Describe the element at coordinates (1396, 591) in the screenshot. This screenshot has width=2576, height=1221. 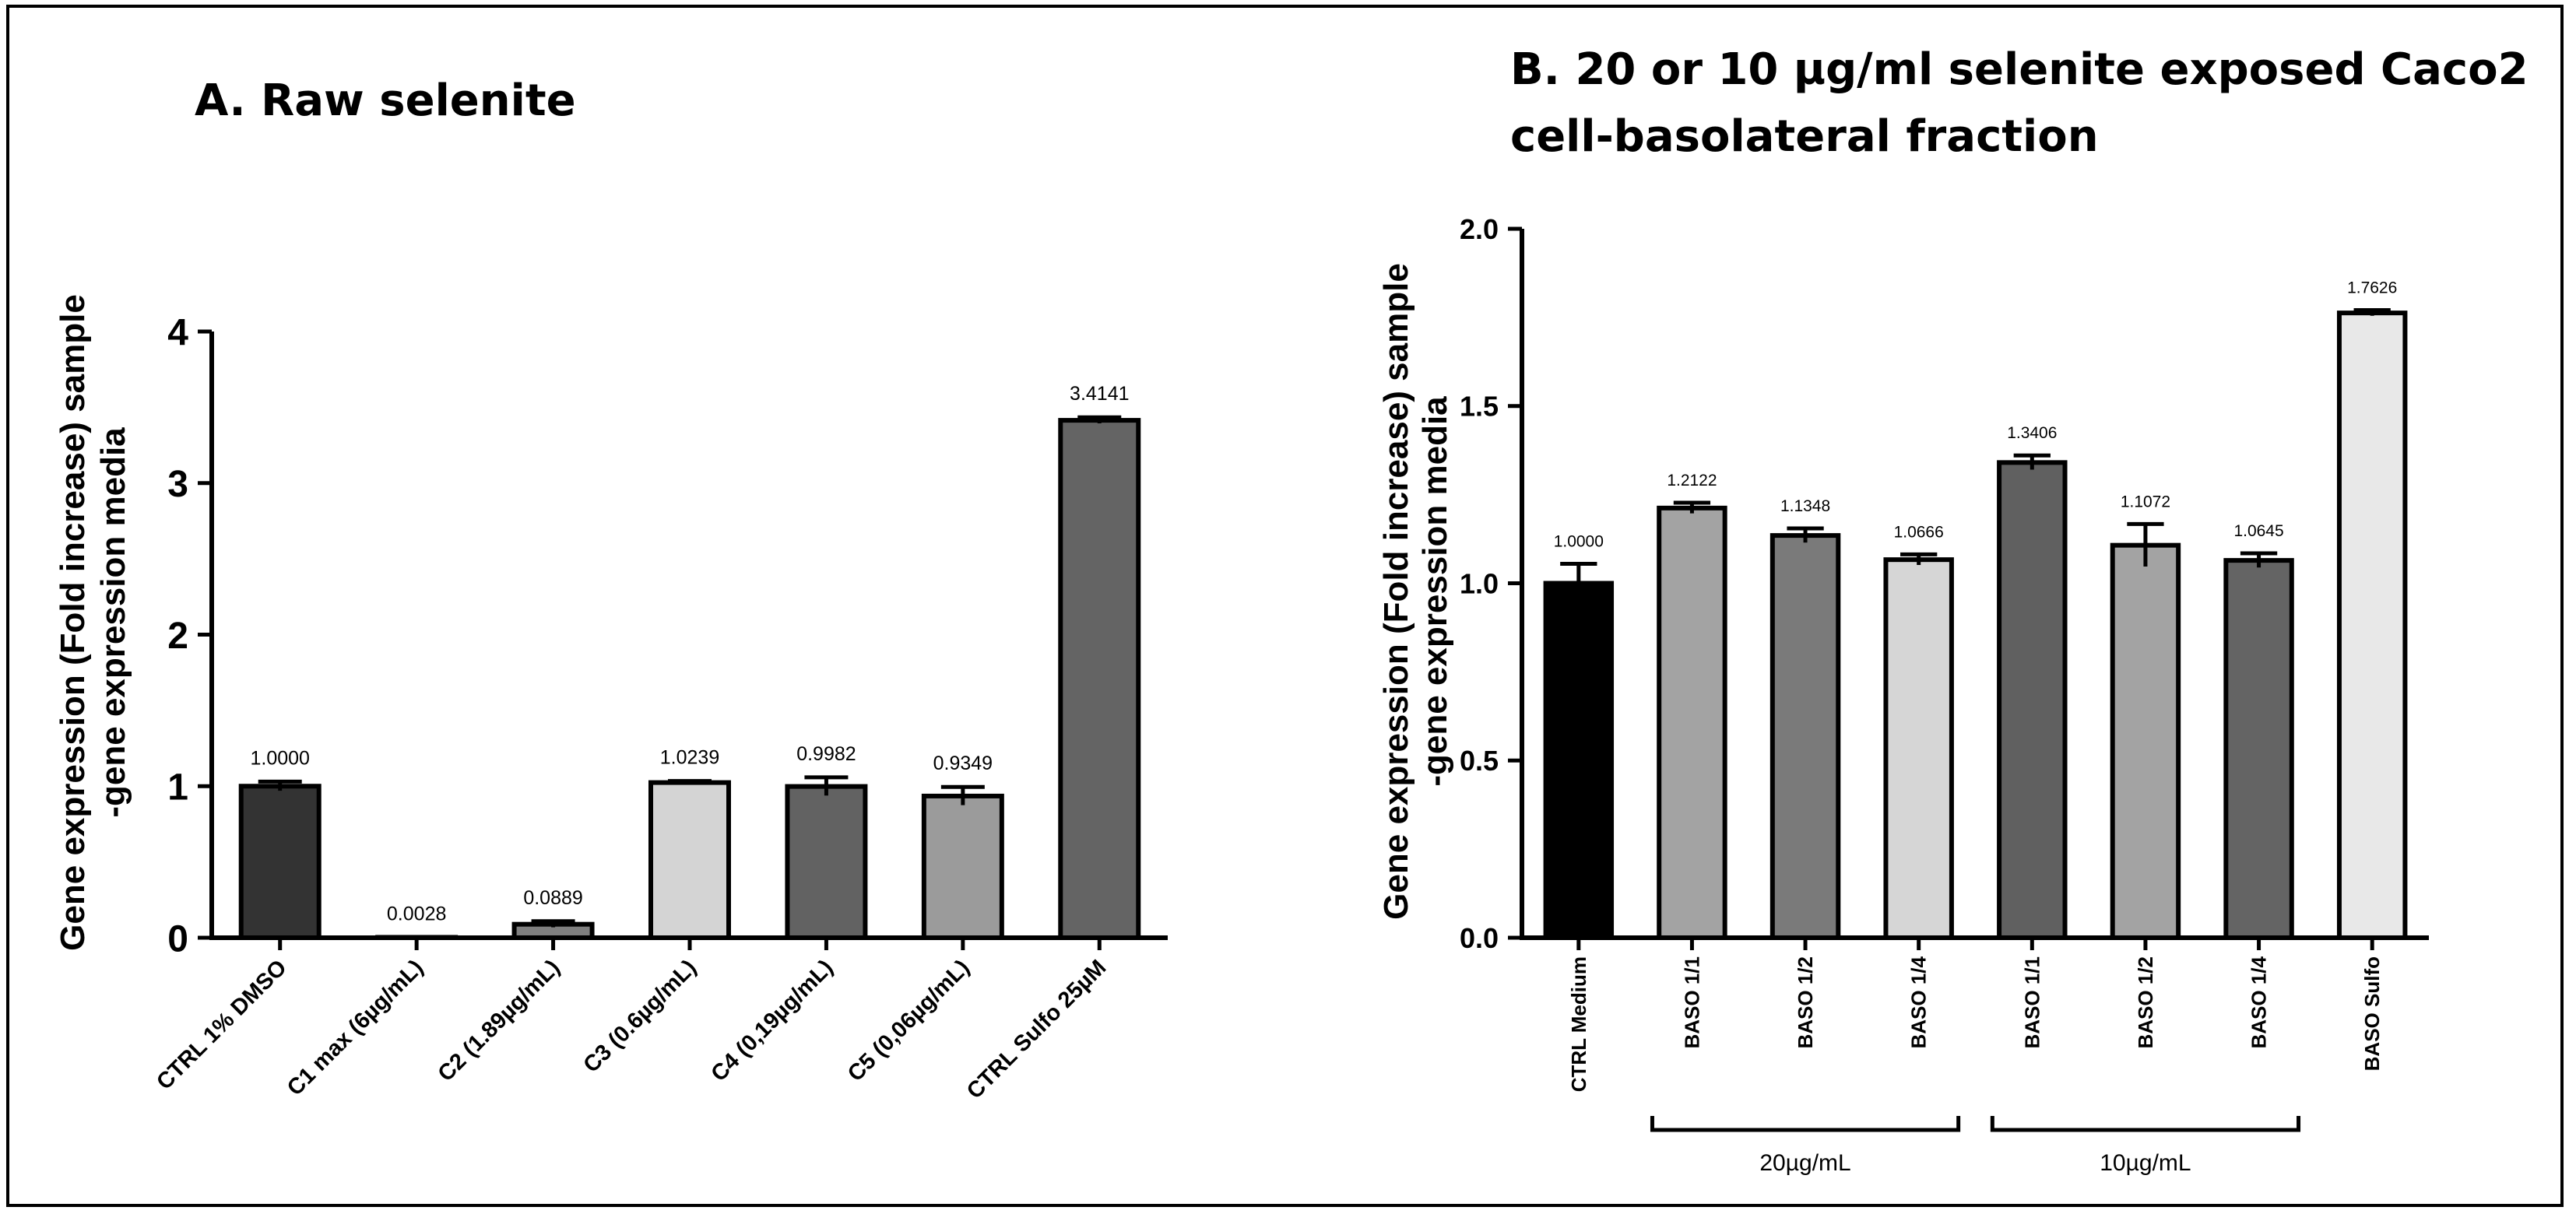
I see `panel-b-ylabel-line1: Gene expression (Fold increase) sample` at that location.